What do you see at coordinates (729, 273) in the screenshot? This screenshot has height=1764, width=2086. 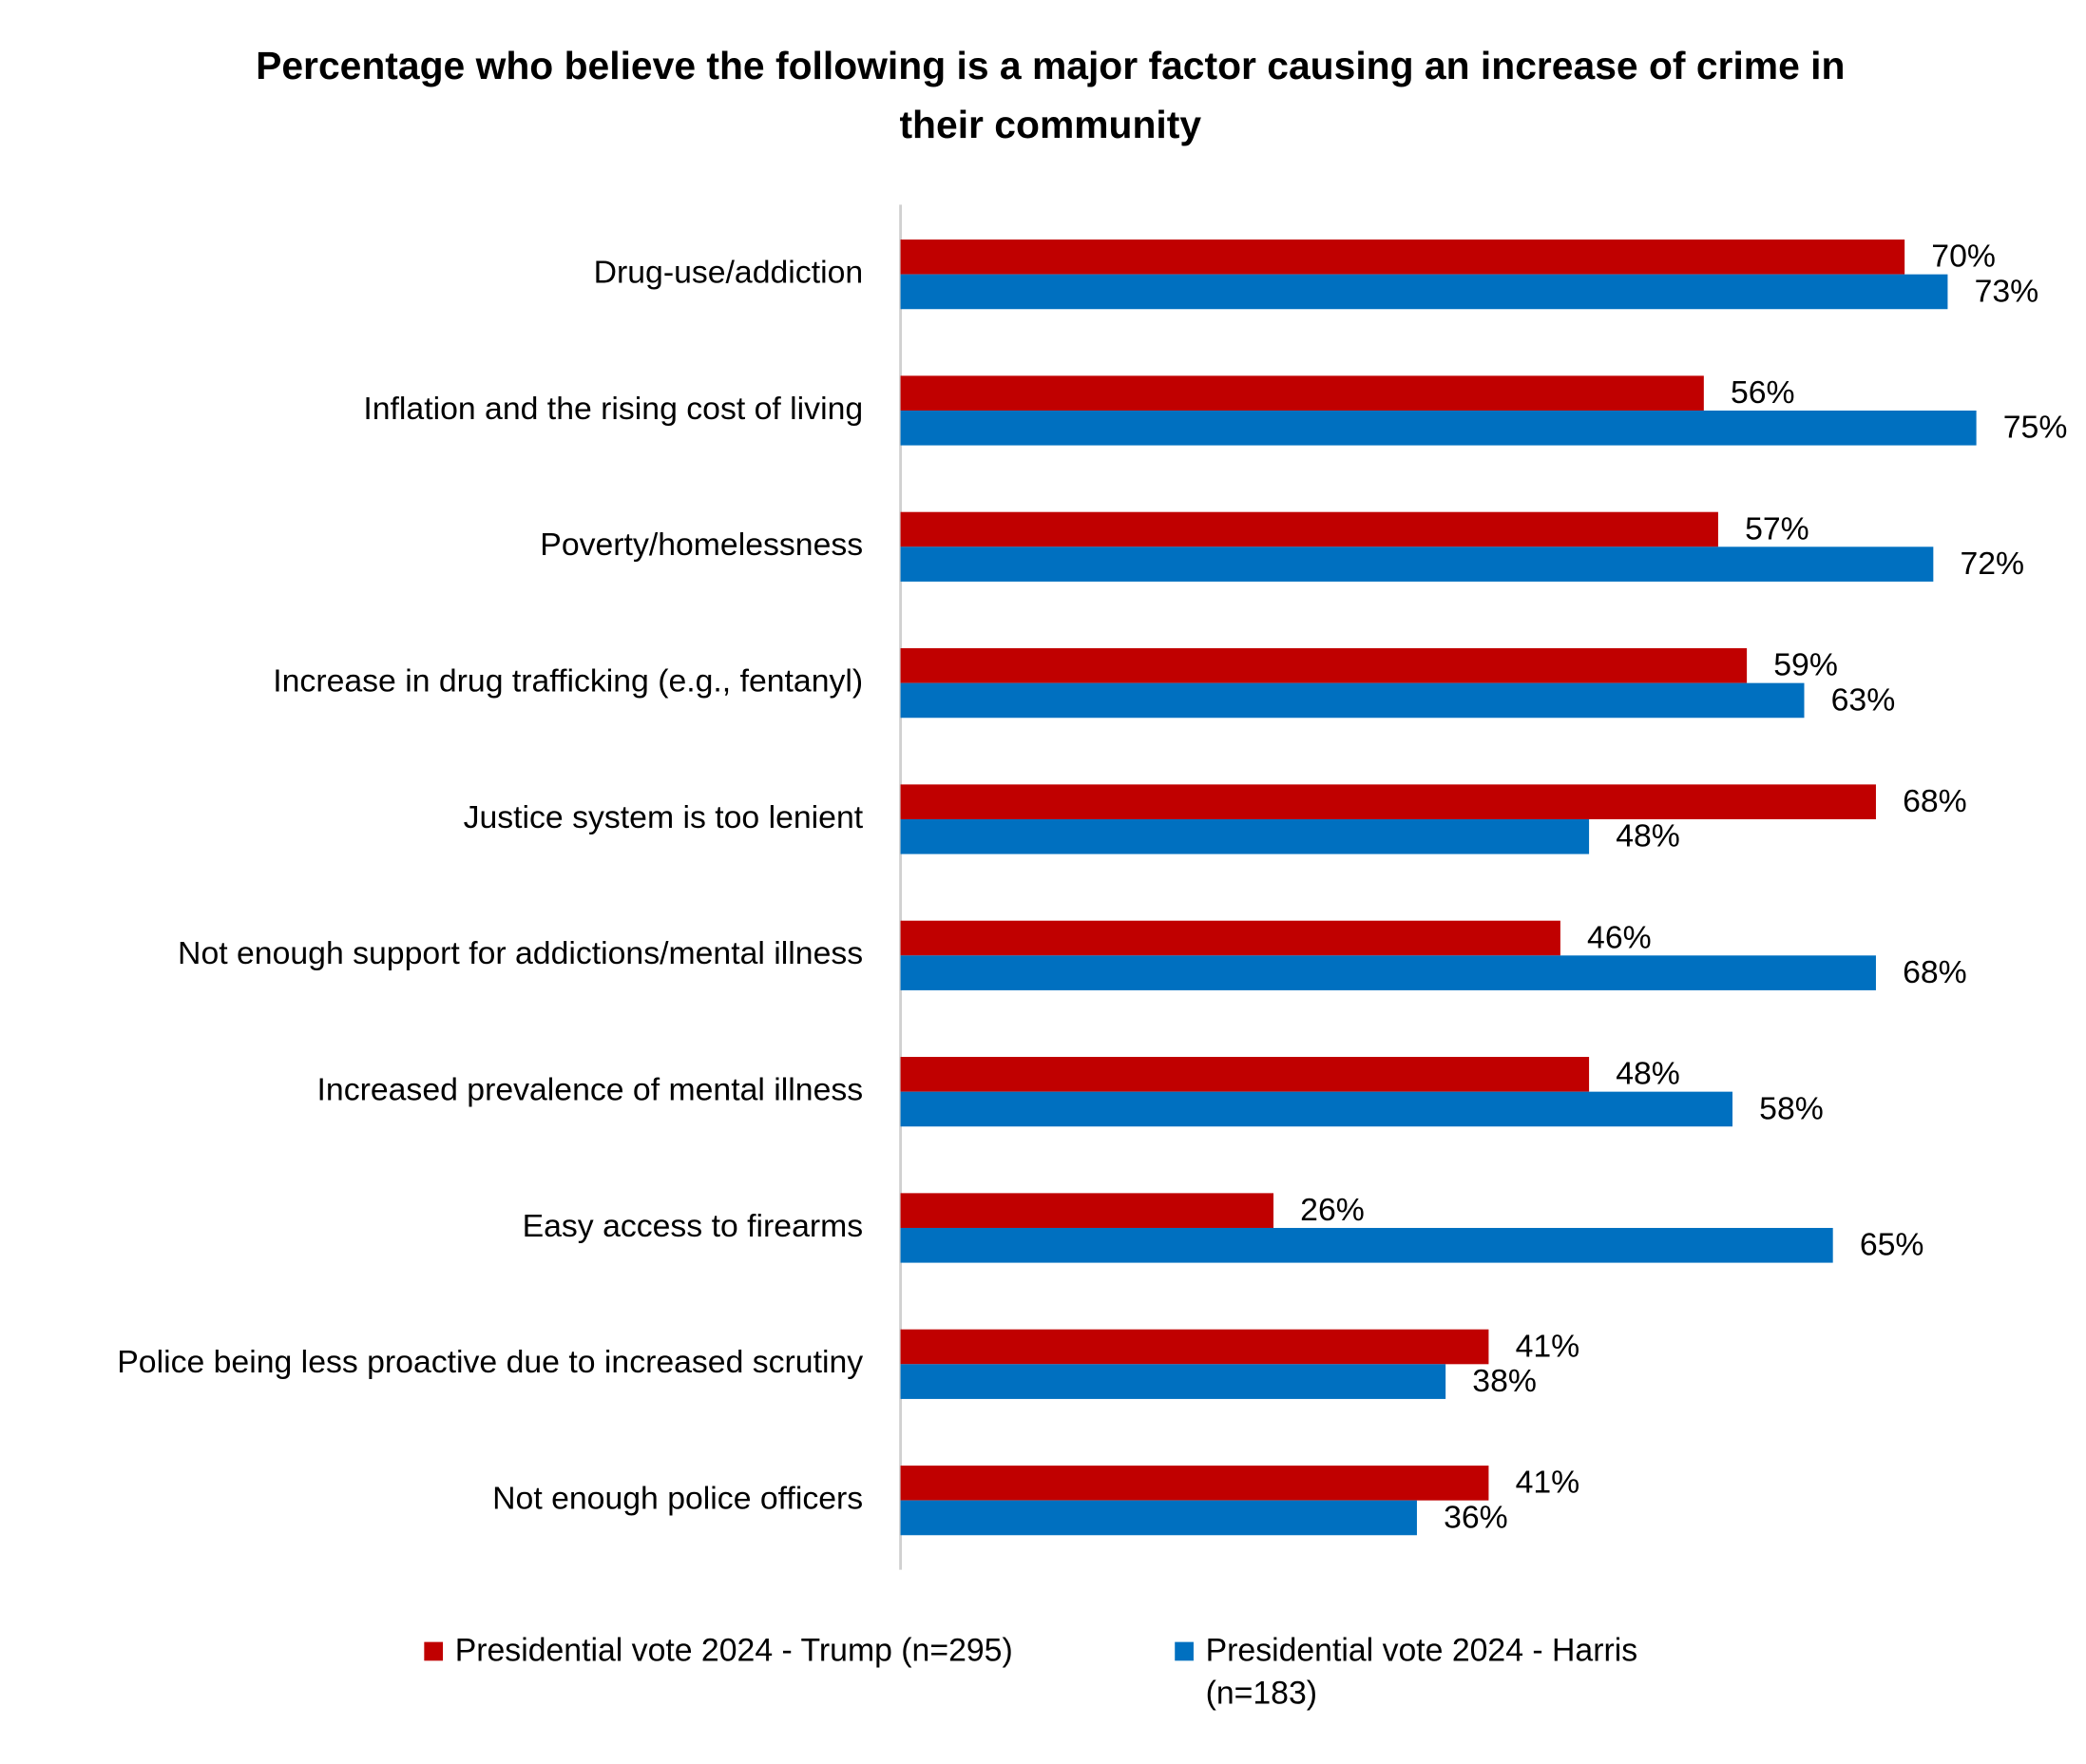 I see `y-tick-label: Drug-use/addiction` at bounding box center [729, 273].